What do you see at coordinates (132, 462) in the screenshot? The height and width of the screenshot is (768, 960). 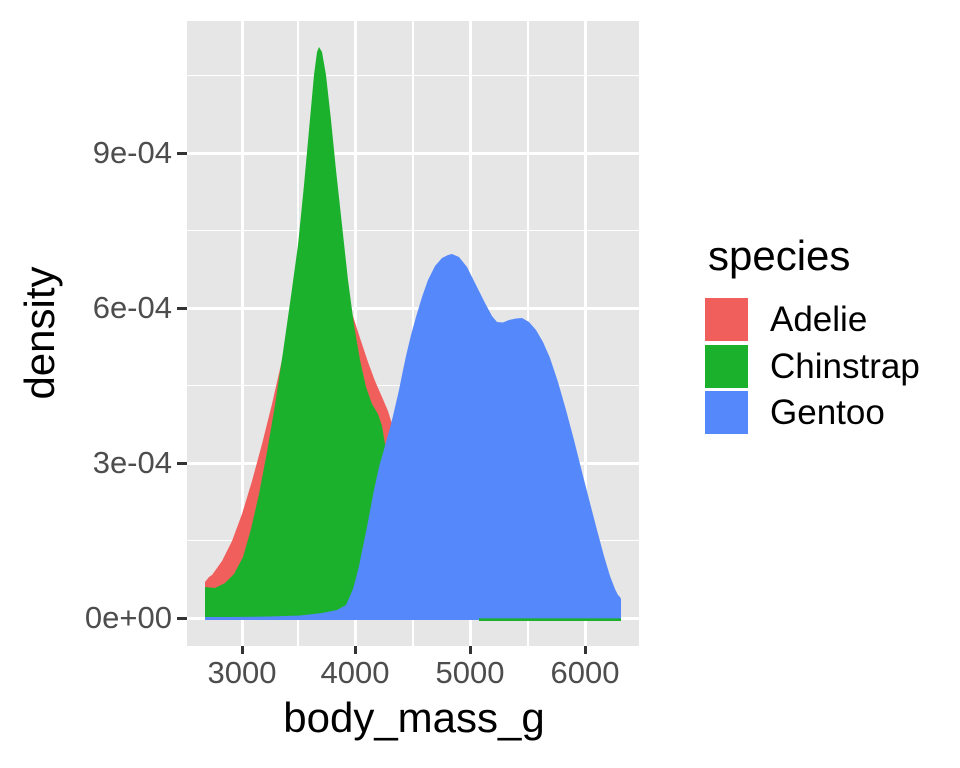 I see `y-tick-label: 3e-04` at bounding box center [132, 462].